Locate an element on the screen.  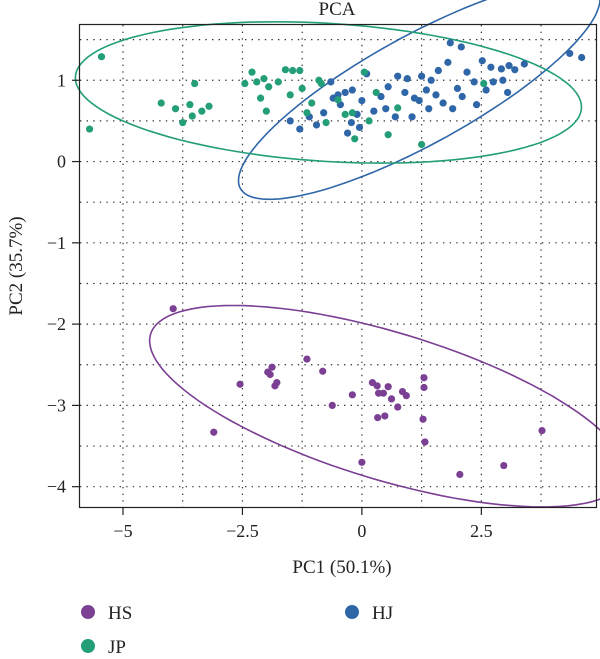
legend-label-hs: HS is located at coordinates (120, 613).